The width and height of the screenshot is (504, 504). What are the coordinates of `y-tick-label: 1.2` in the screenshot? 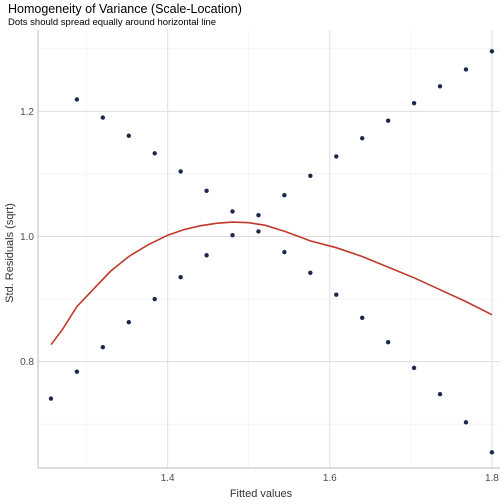 It's located at (27, 112).